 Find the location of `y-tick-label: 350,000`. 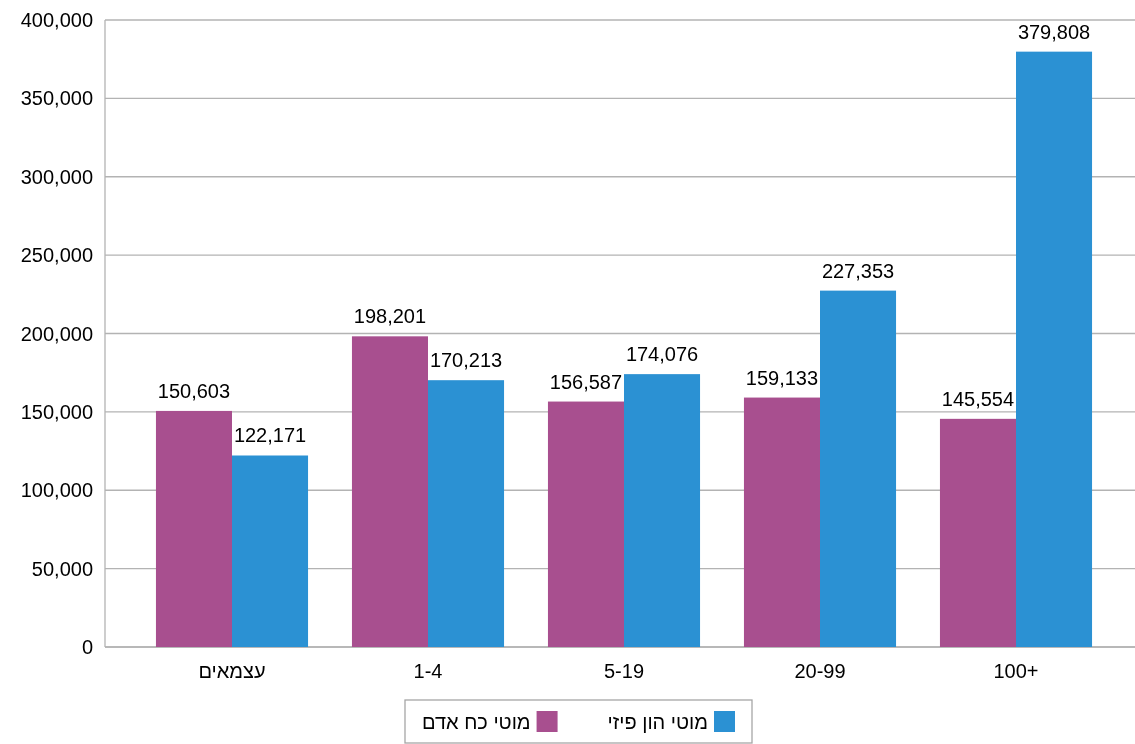

y-tick-label: 350,000 is located at coordinates (56, 98).